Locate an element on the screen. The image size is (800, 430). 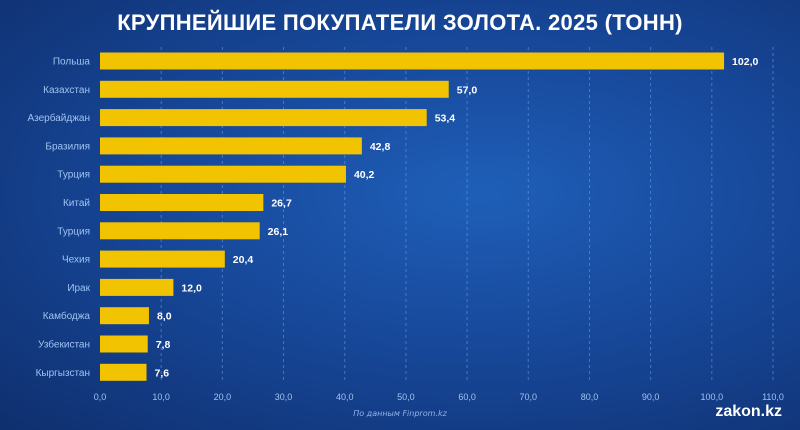
zakon-logo: zakon.kz is located at coordinates (748, 411).